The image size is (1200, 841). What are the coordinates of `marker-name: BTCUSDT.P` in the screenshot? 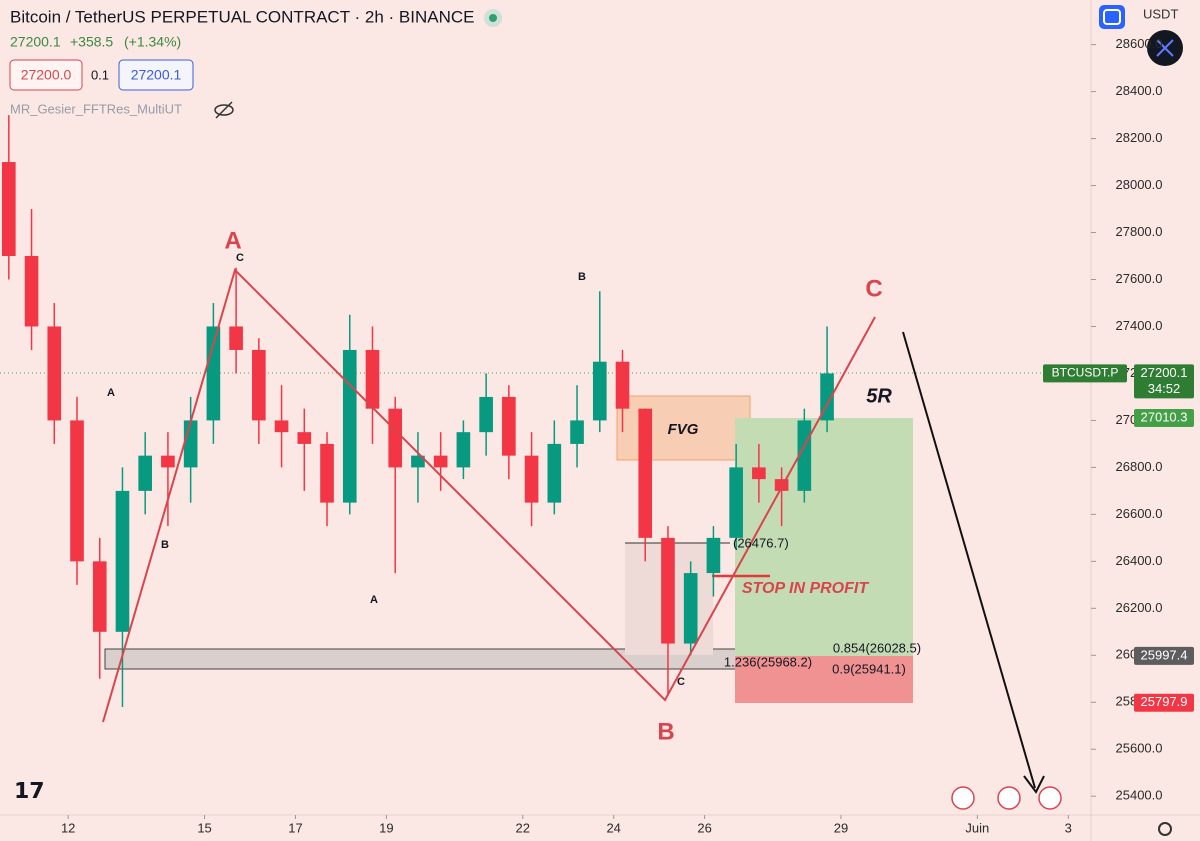 It's located at (1085, 373).